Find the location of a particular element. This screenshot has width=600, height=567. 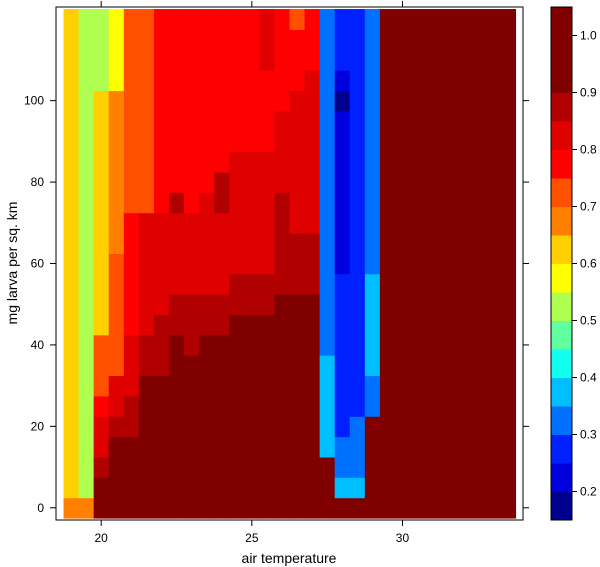

color-key-label: 0.4 is located at coordinates (588, 378).